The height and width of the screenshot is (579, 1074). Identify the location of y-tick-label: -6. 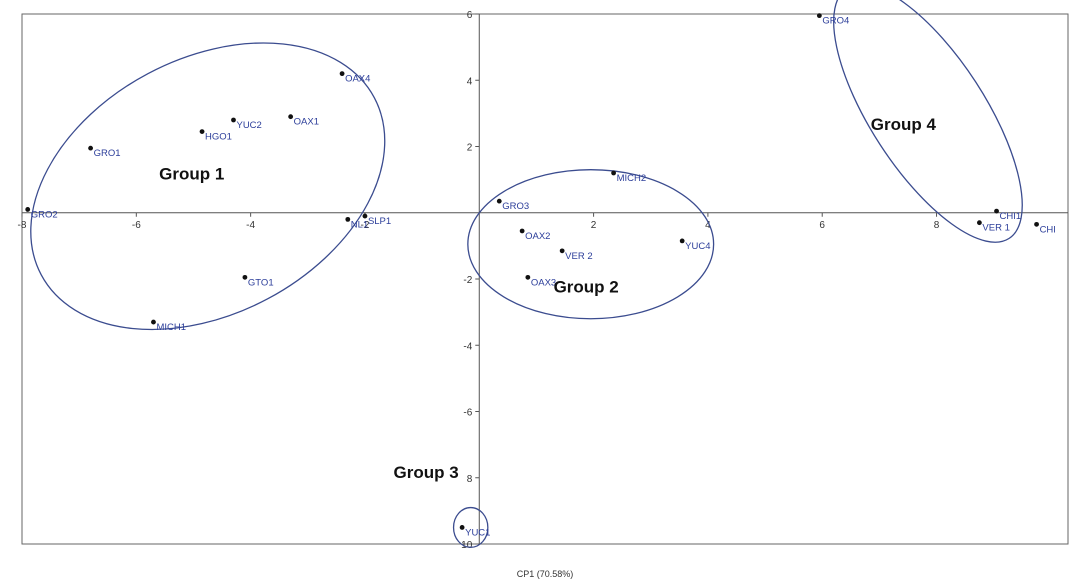
(467, 413).